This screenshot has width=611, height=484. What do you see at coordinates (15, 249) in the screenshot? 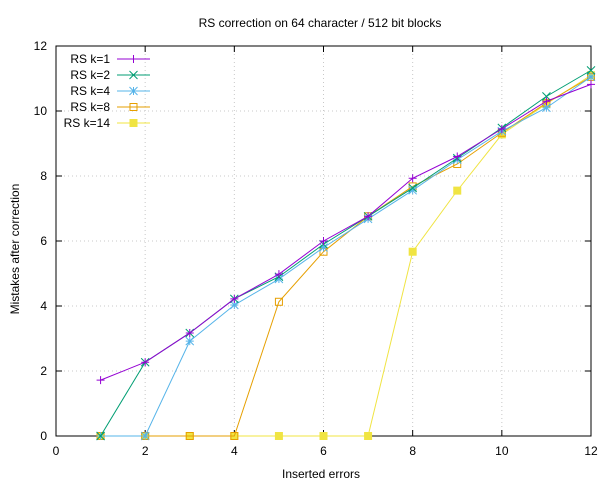
I see `y-axis-label: Mistakes after correction` at bounding box center [15, 249].